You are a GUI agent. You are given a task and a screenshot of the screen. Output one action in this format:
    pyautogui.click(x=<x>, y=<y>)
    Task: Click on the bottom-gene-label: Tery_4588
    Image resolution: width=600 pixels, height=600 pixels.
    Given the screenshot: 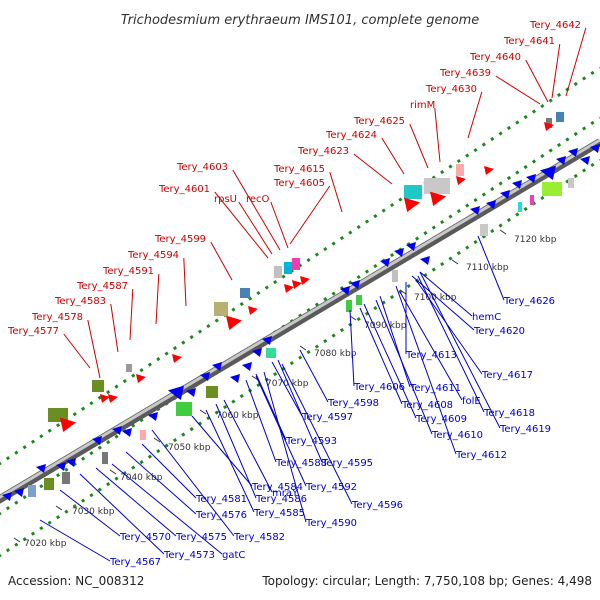 What is the action you would take?
    pyautogui.click(x=301, y=463)
    